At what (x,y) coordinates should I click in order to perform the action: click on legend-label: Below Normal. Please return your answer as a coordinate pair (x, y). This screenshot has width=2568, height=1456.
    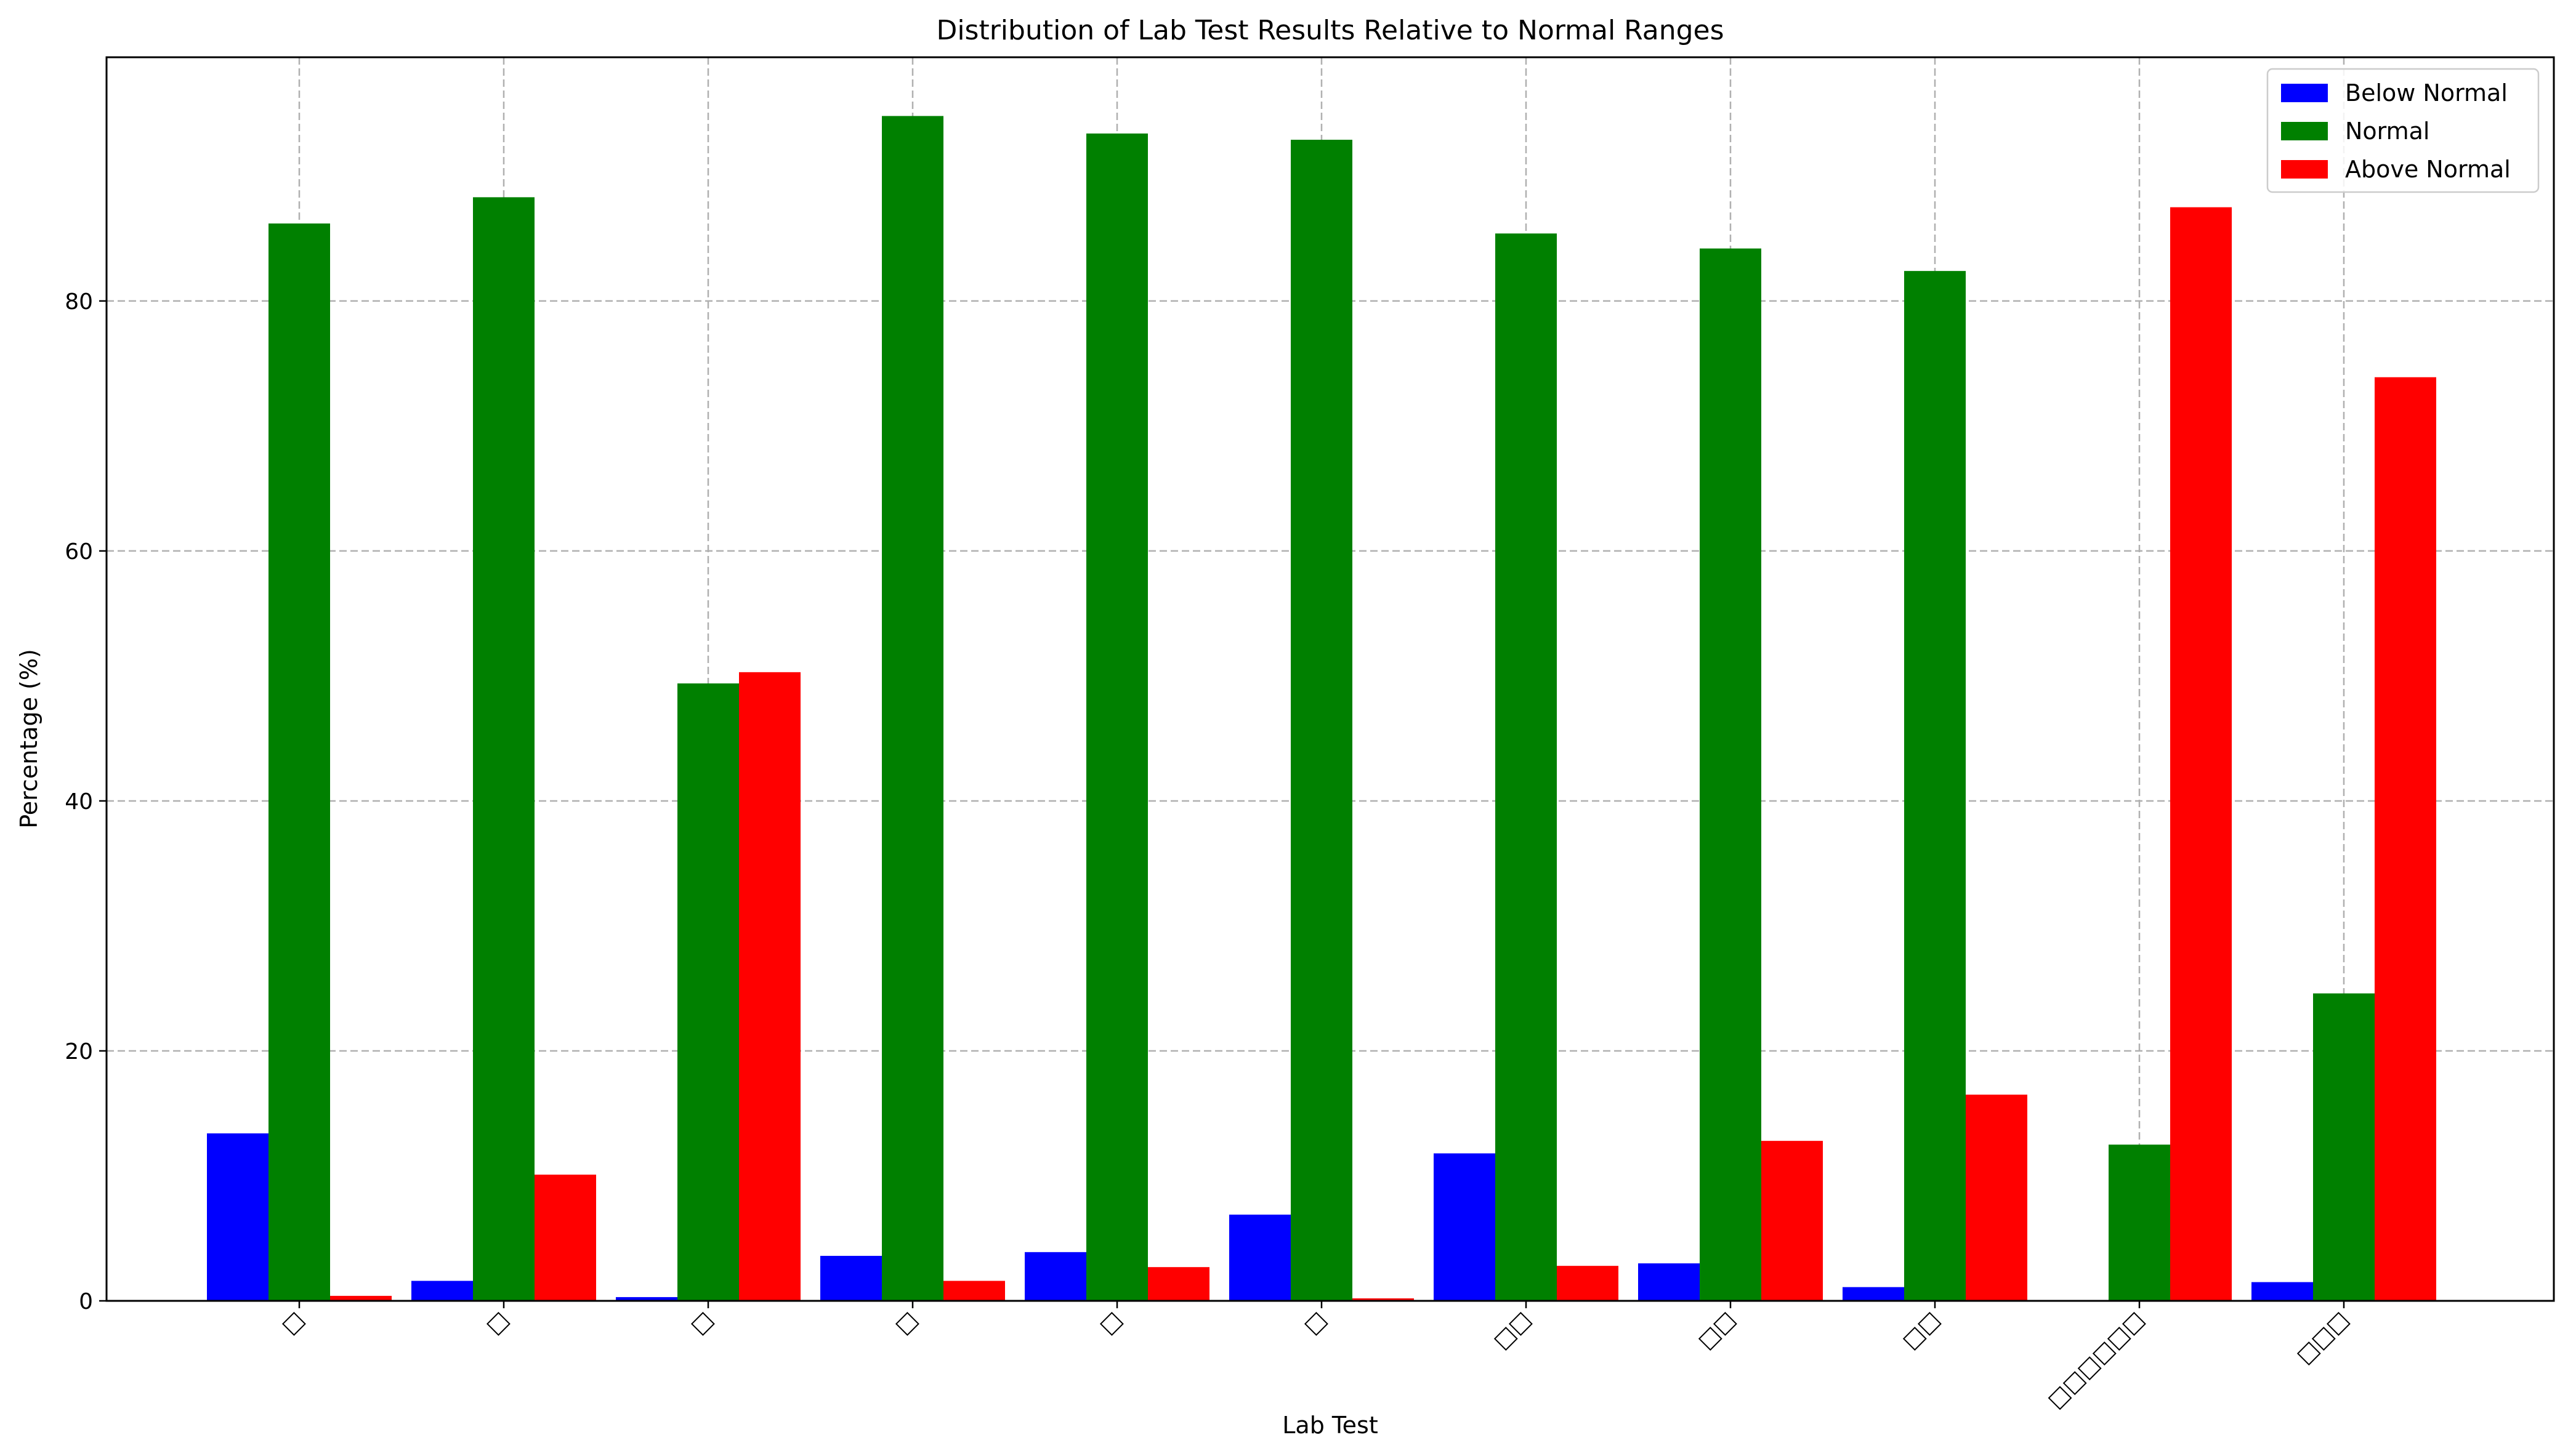
    Looking at the image, I should click on (2426, 93).